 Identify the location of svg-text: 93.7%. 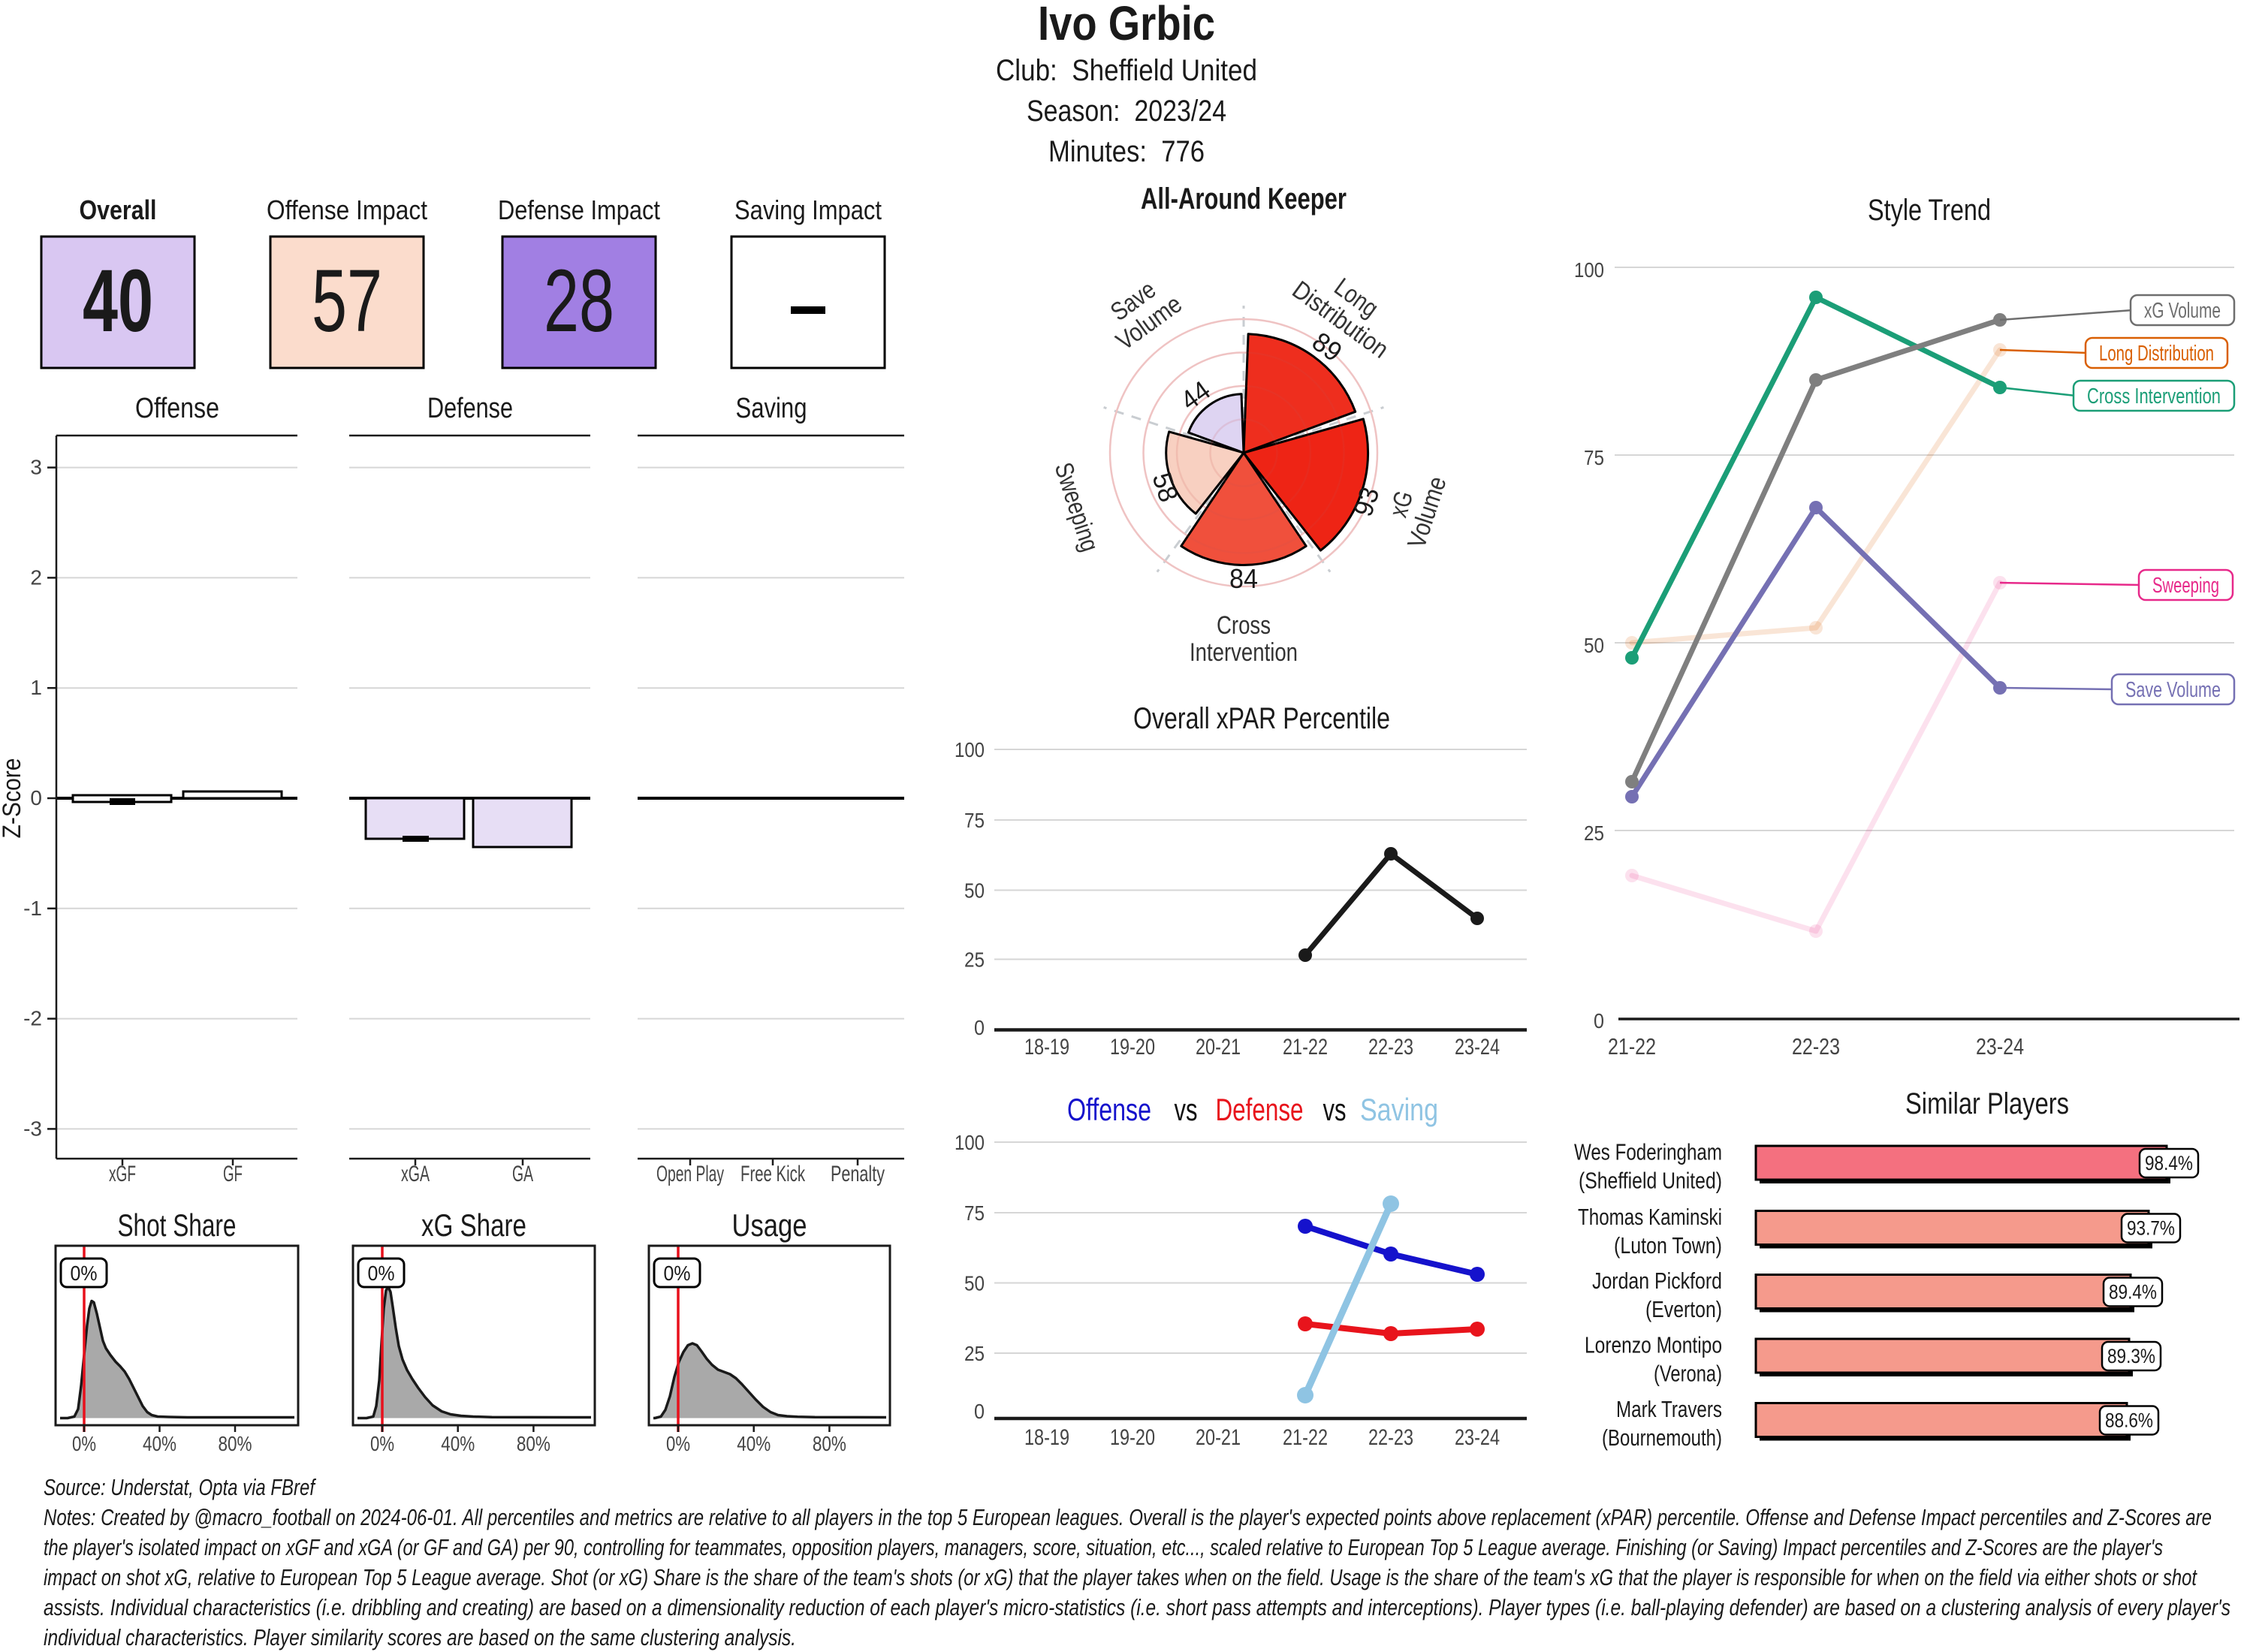
(2151, 1228).